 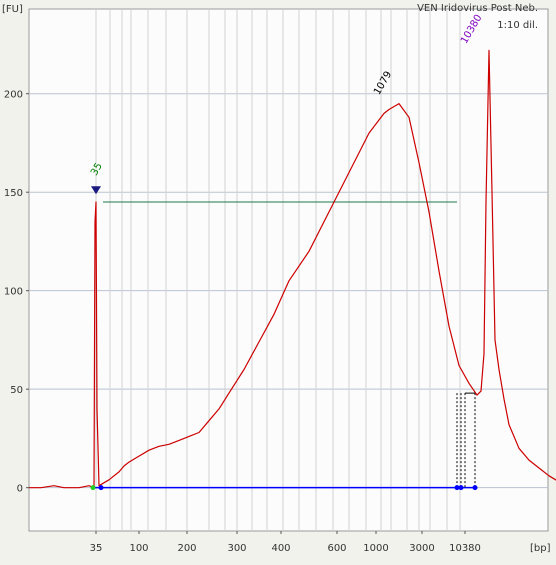 What do you see at coordinates (280, 548) in the screenshot?
I see `x-tick-label: 400` at bounding box center [280, 548].